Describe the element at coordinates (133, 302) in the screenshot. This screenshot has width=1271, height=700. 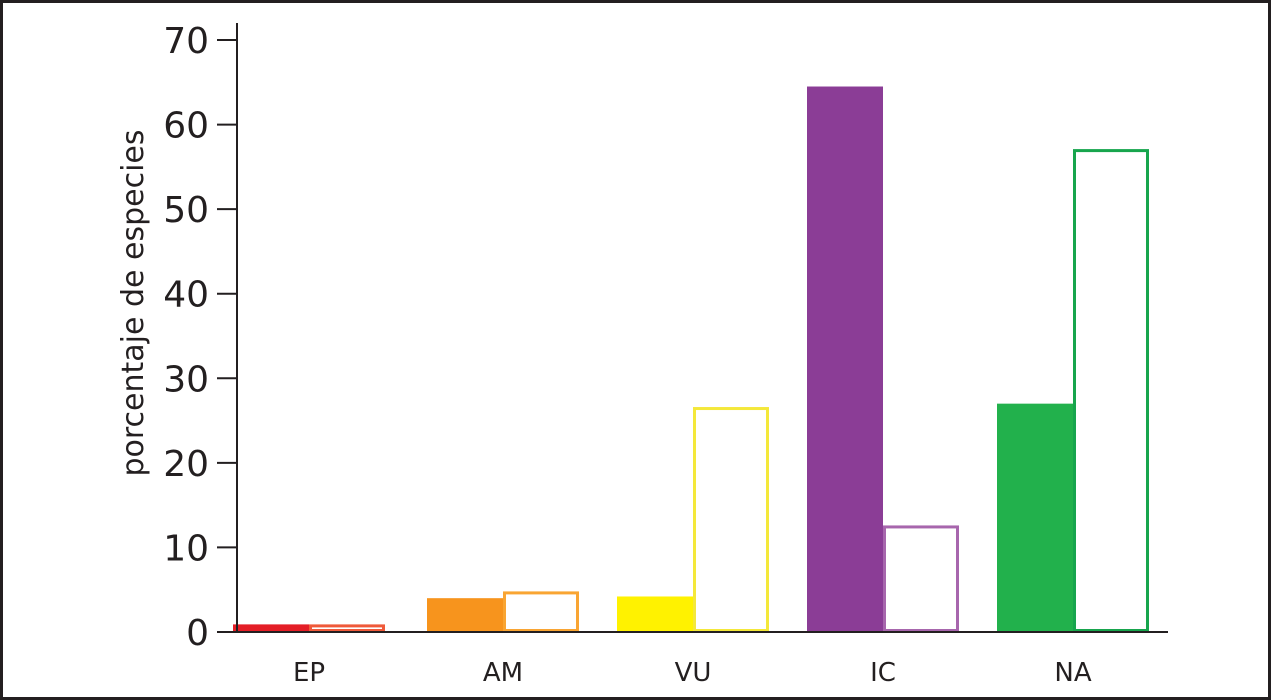
I see `y-axis-title: porcentaje de especies` at that location.